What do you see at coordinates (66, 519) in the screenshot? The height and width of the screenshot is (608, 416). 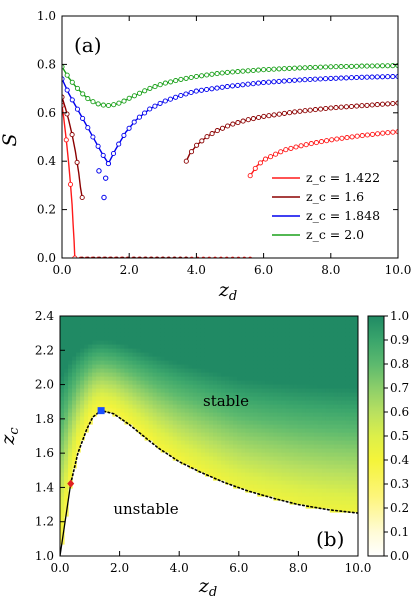 I see `boundary-left-line` at bounding box center [66, 519].